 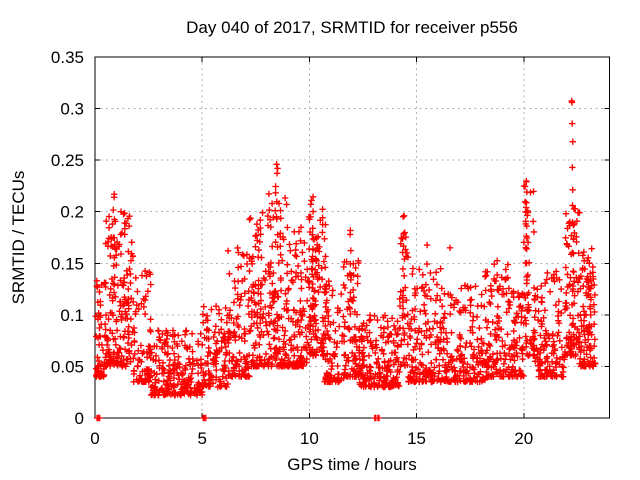 I want to click on x-tick-labels: 0 5 10 15 20, so click(x=311, y=438).